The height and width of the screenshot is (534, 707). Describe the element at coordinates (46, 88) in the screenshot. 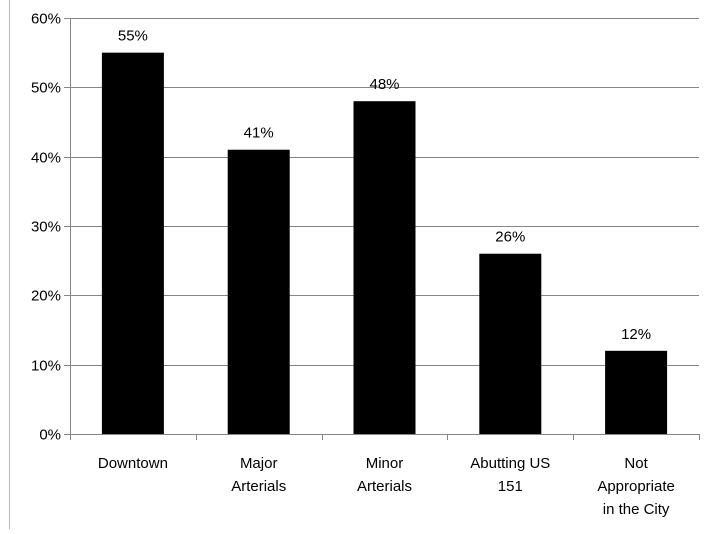

I see `y-tick-label: 50%` at that location.